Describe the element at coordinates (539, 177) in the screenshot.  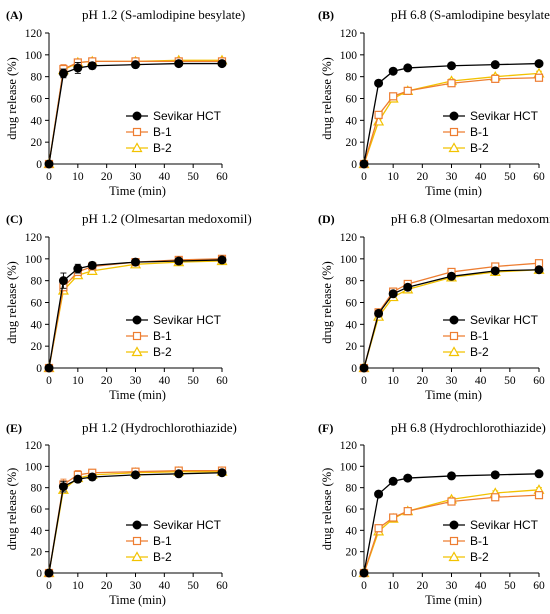
I see `x-tick-label: 60` at that location.